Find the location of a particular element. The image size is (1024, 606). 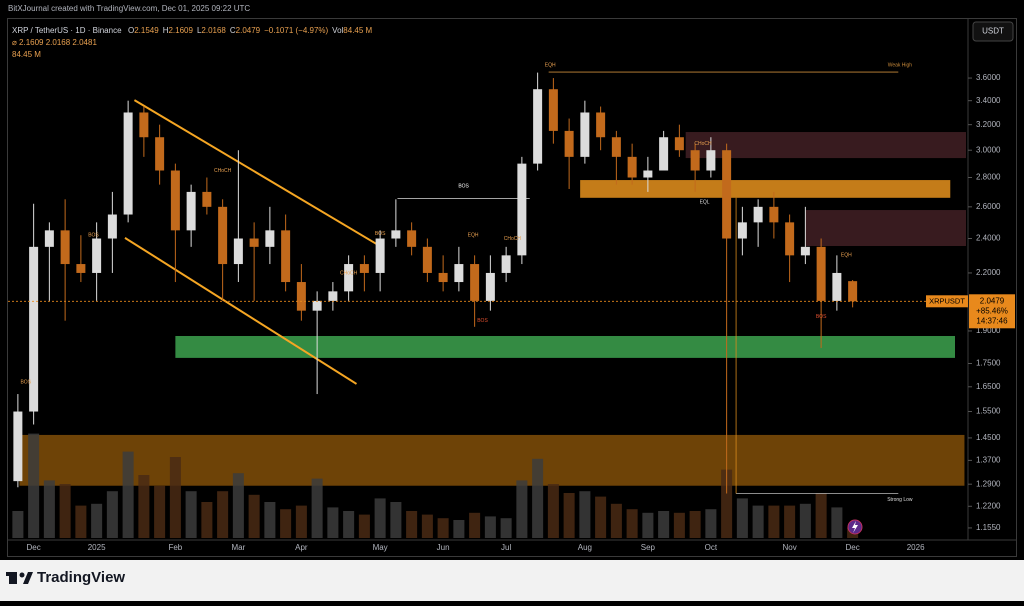

y-tick-label: 1.5500 is located at coordinates (988, 411).